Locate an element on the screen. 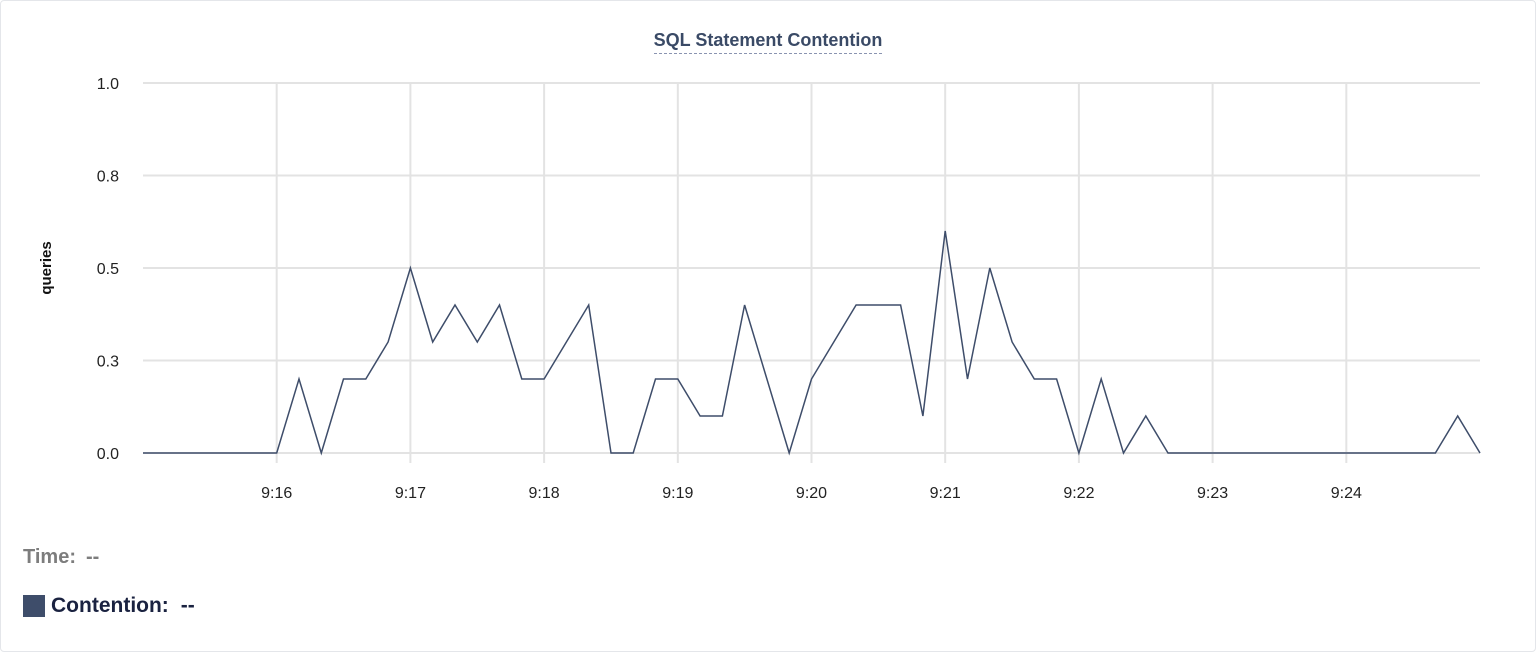 This screenshot has width=1536, height=652. y-tick-label: 0.8 is located at coordinates (108, 177).